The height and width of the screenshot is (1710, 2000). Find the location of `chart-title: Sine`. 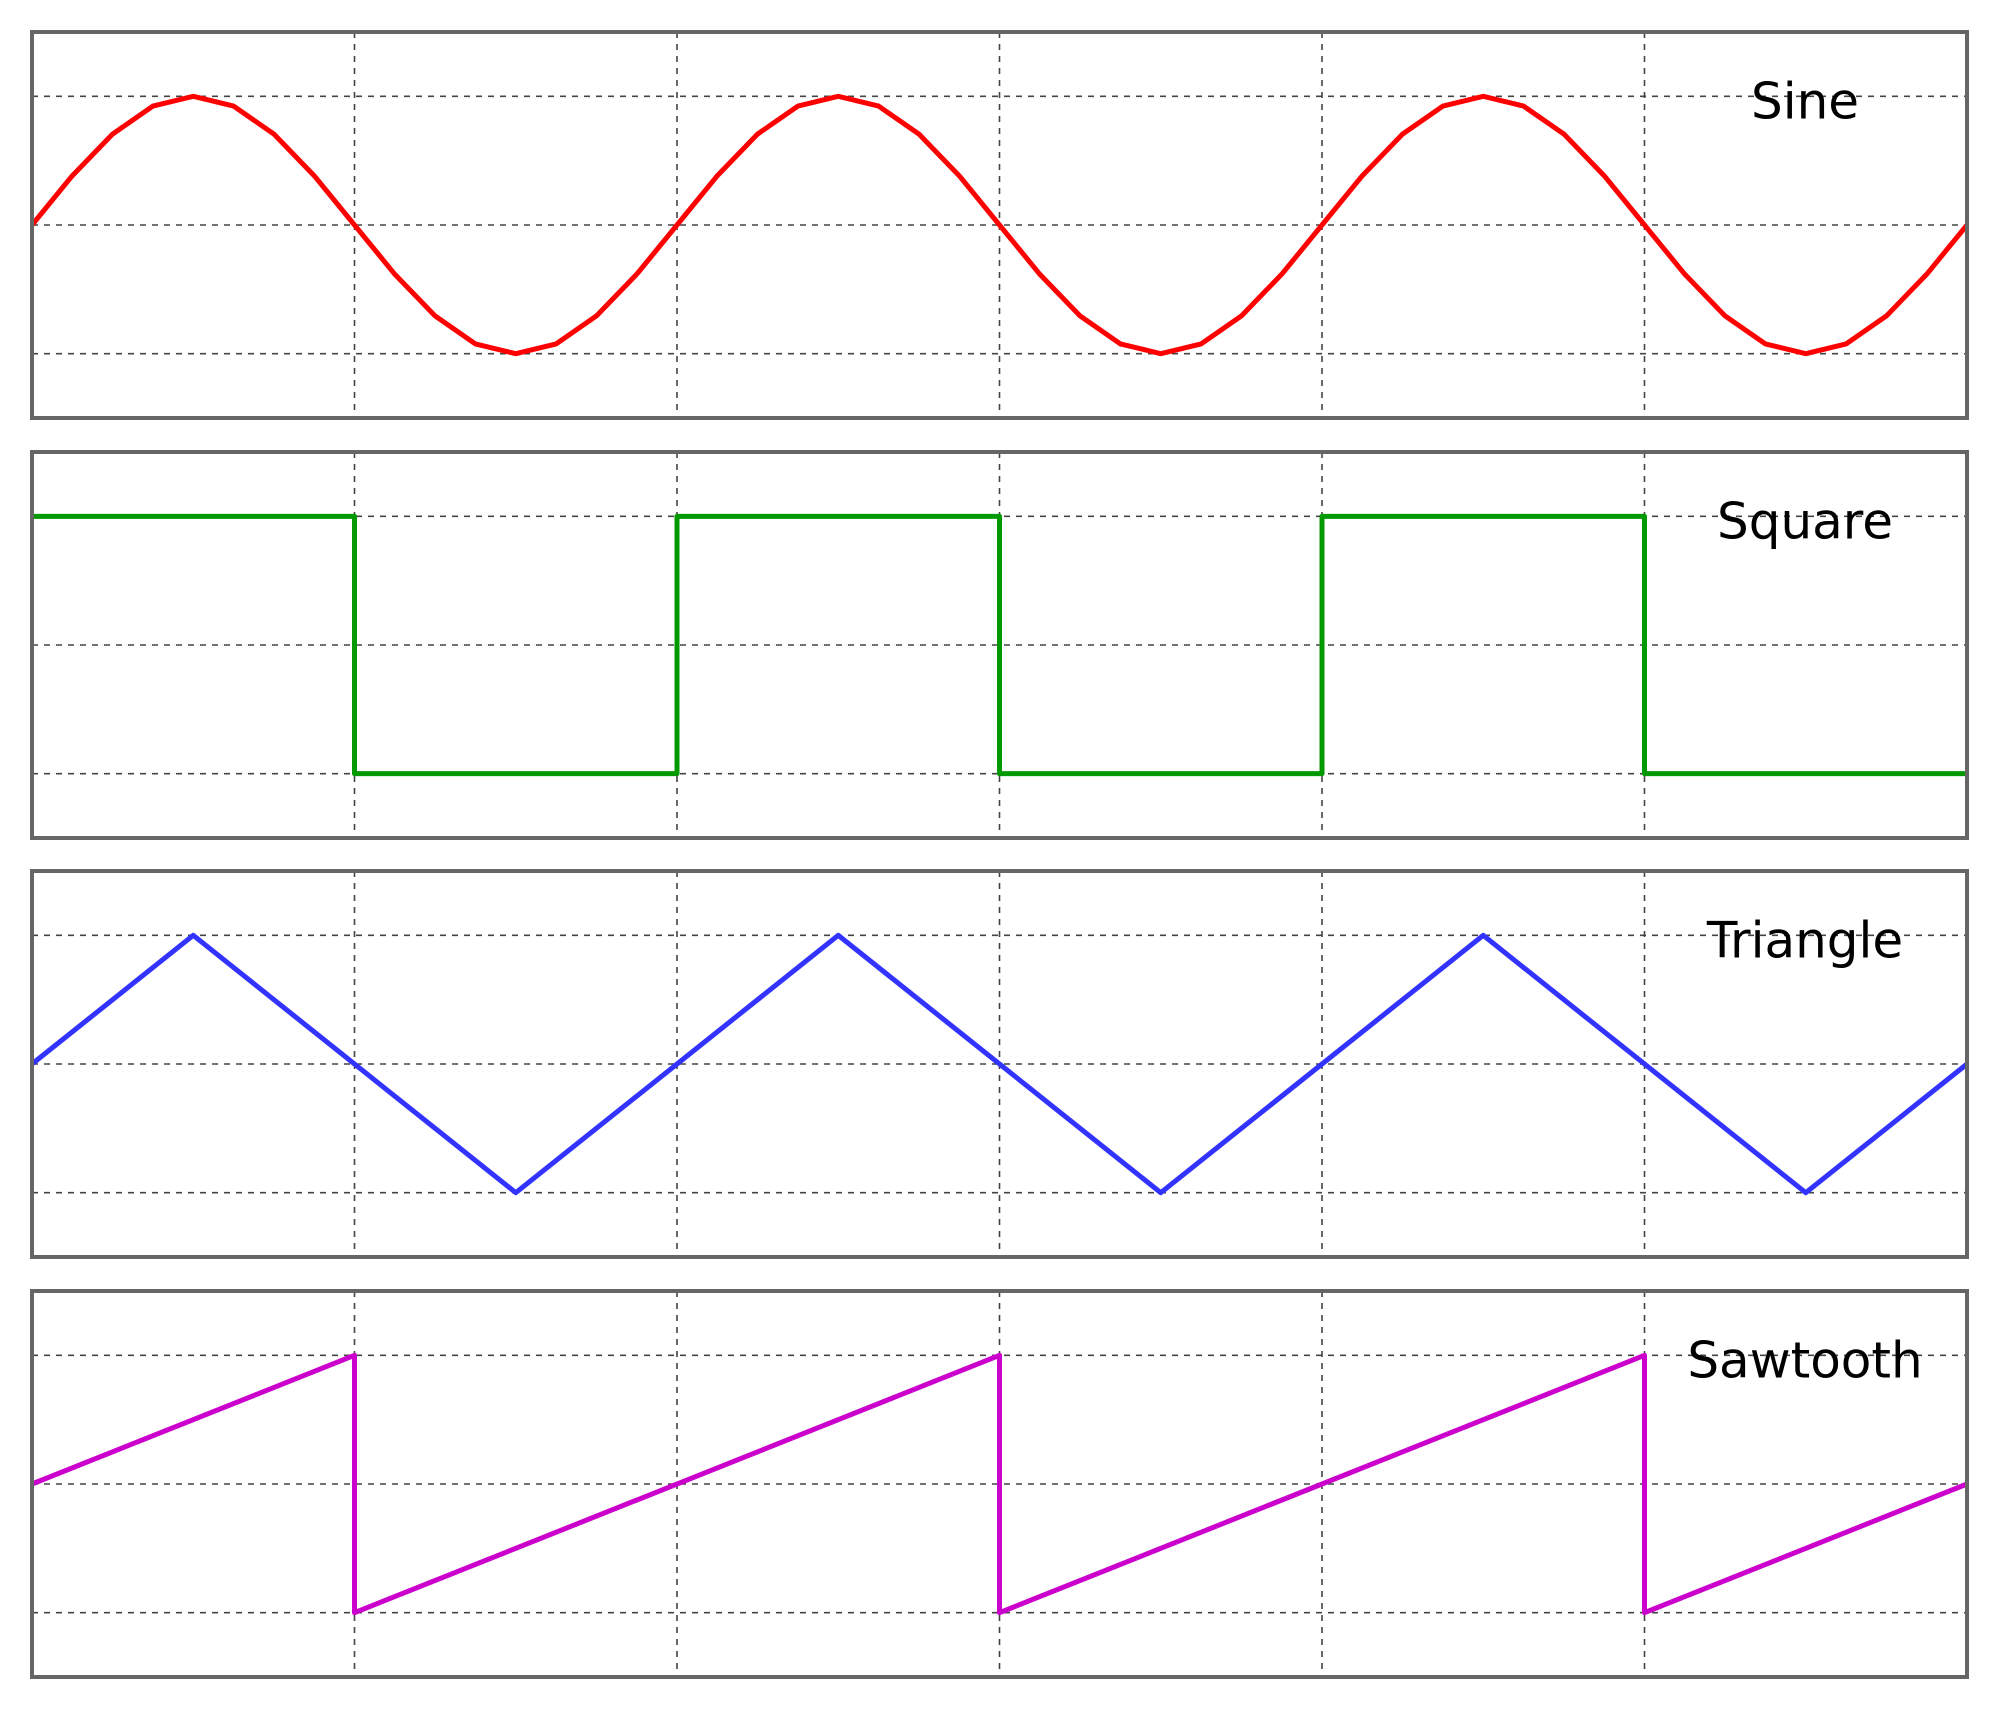

chart-title: Sine is located at coordinates (1805, 102).